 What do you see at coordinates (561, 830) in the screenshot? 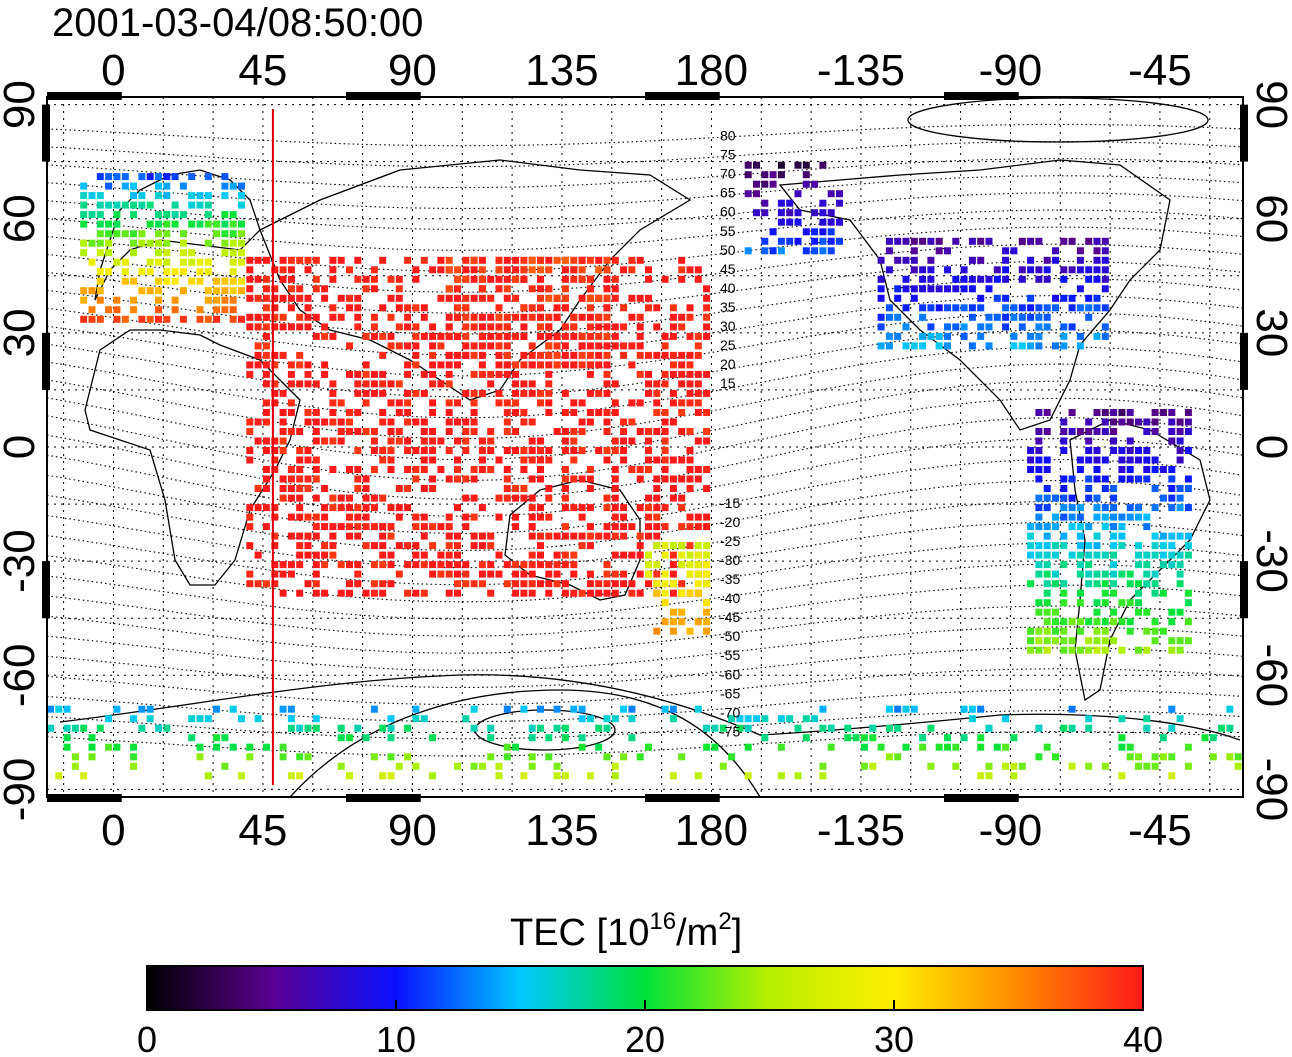
I see `longitude-label: 135` at bounding box center [561, 830].